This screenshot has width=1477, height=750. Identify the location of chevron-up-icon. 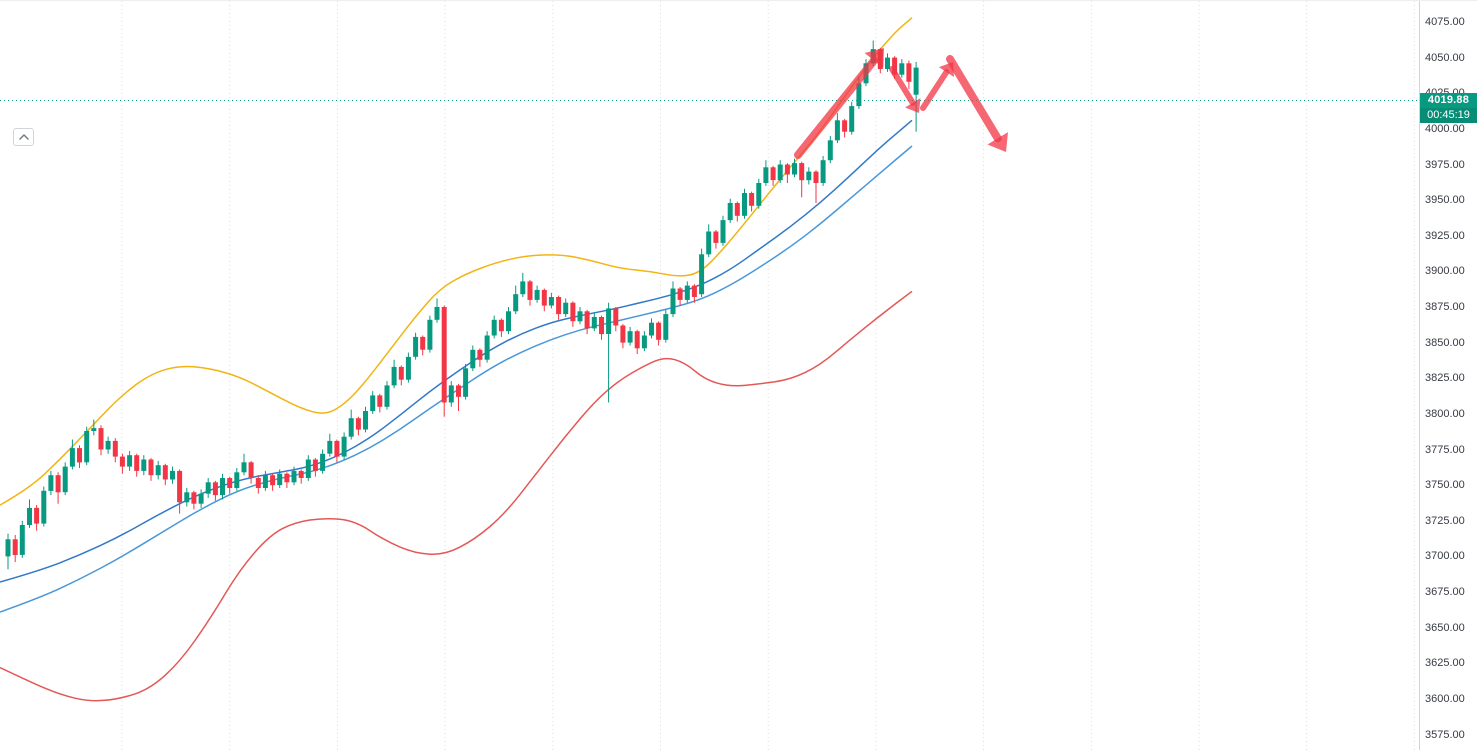
(23, 137).